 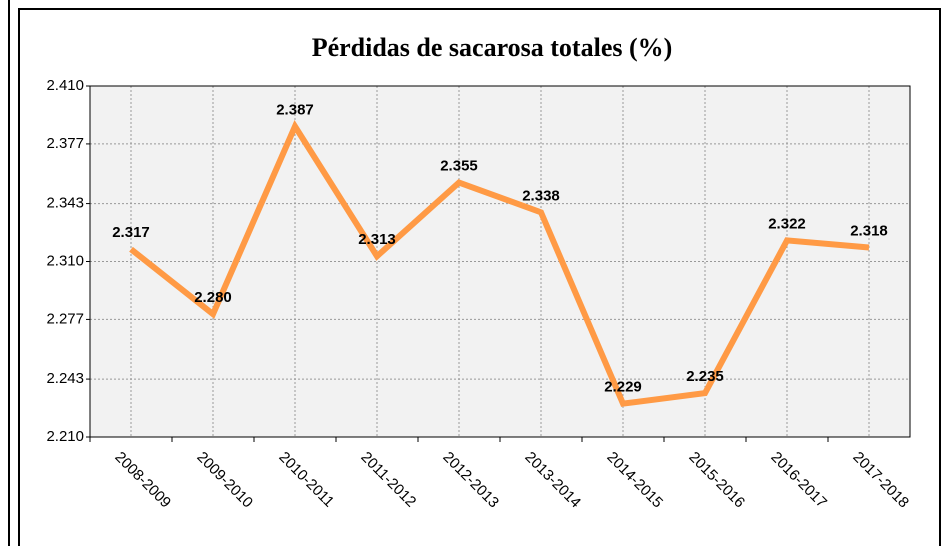 I want to click on y-tick-label: 2.377, so click(x=65, y=143).